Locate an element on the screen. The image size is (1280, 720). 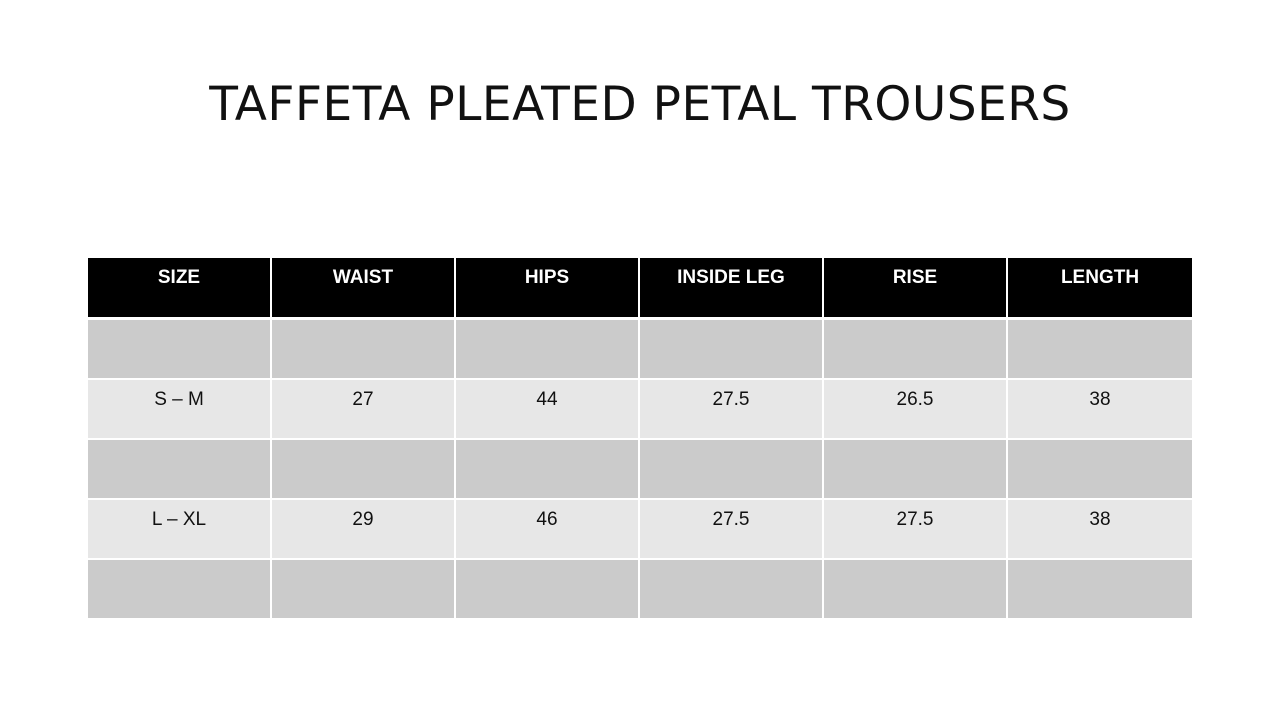
size-cell: S – M is located at coordinates (180, 410).